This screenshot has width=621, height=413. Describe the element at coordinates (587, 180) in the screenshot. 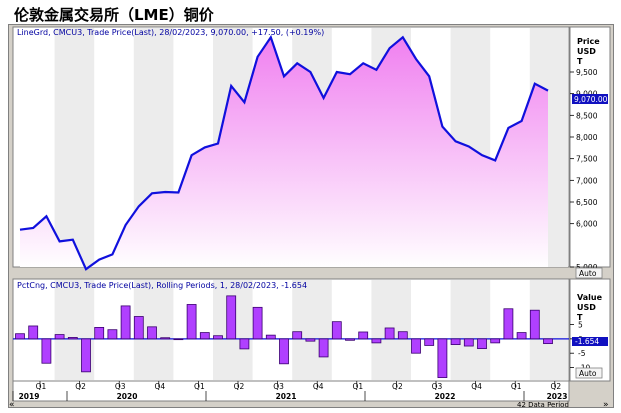

I see `price-tick-label: 7,000` at that location.